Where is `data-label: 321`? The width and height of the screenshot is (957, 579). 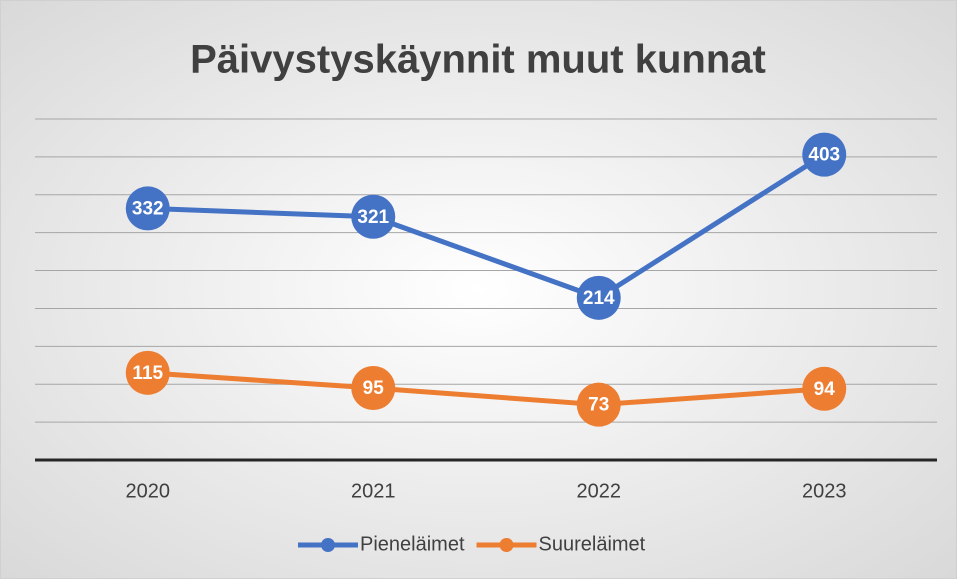
data-label: 321 is located at coordinates (373, 217).